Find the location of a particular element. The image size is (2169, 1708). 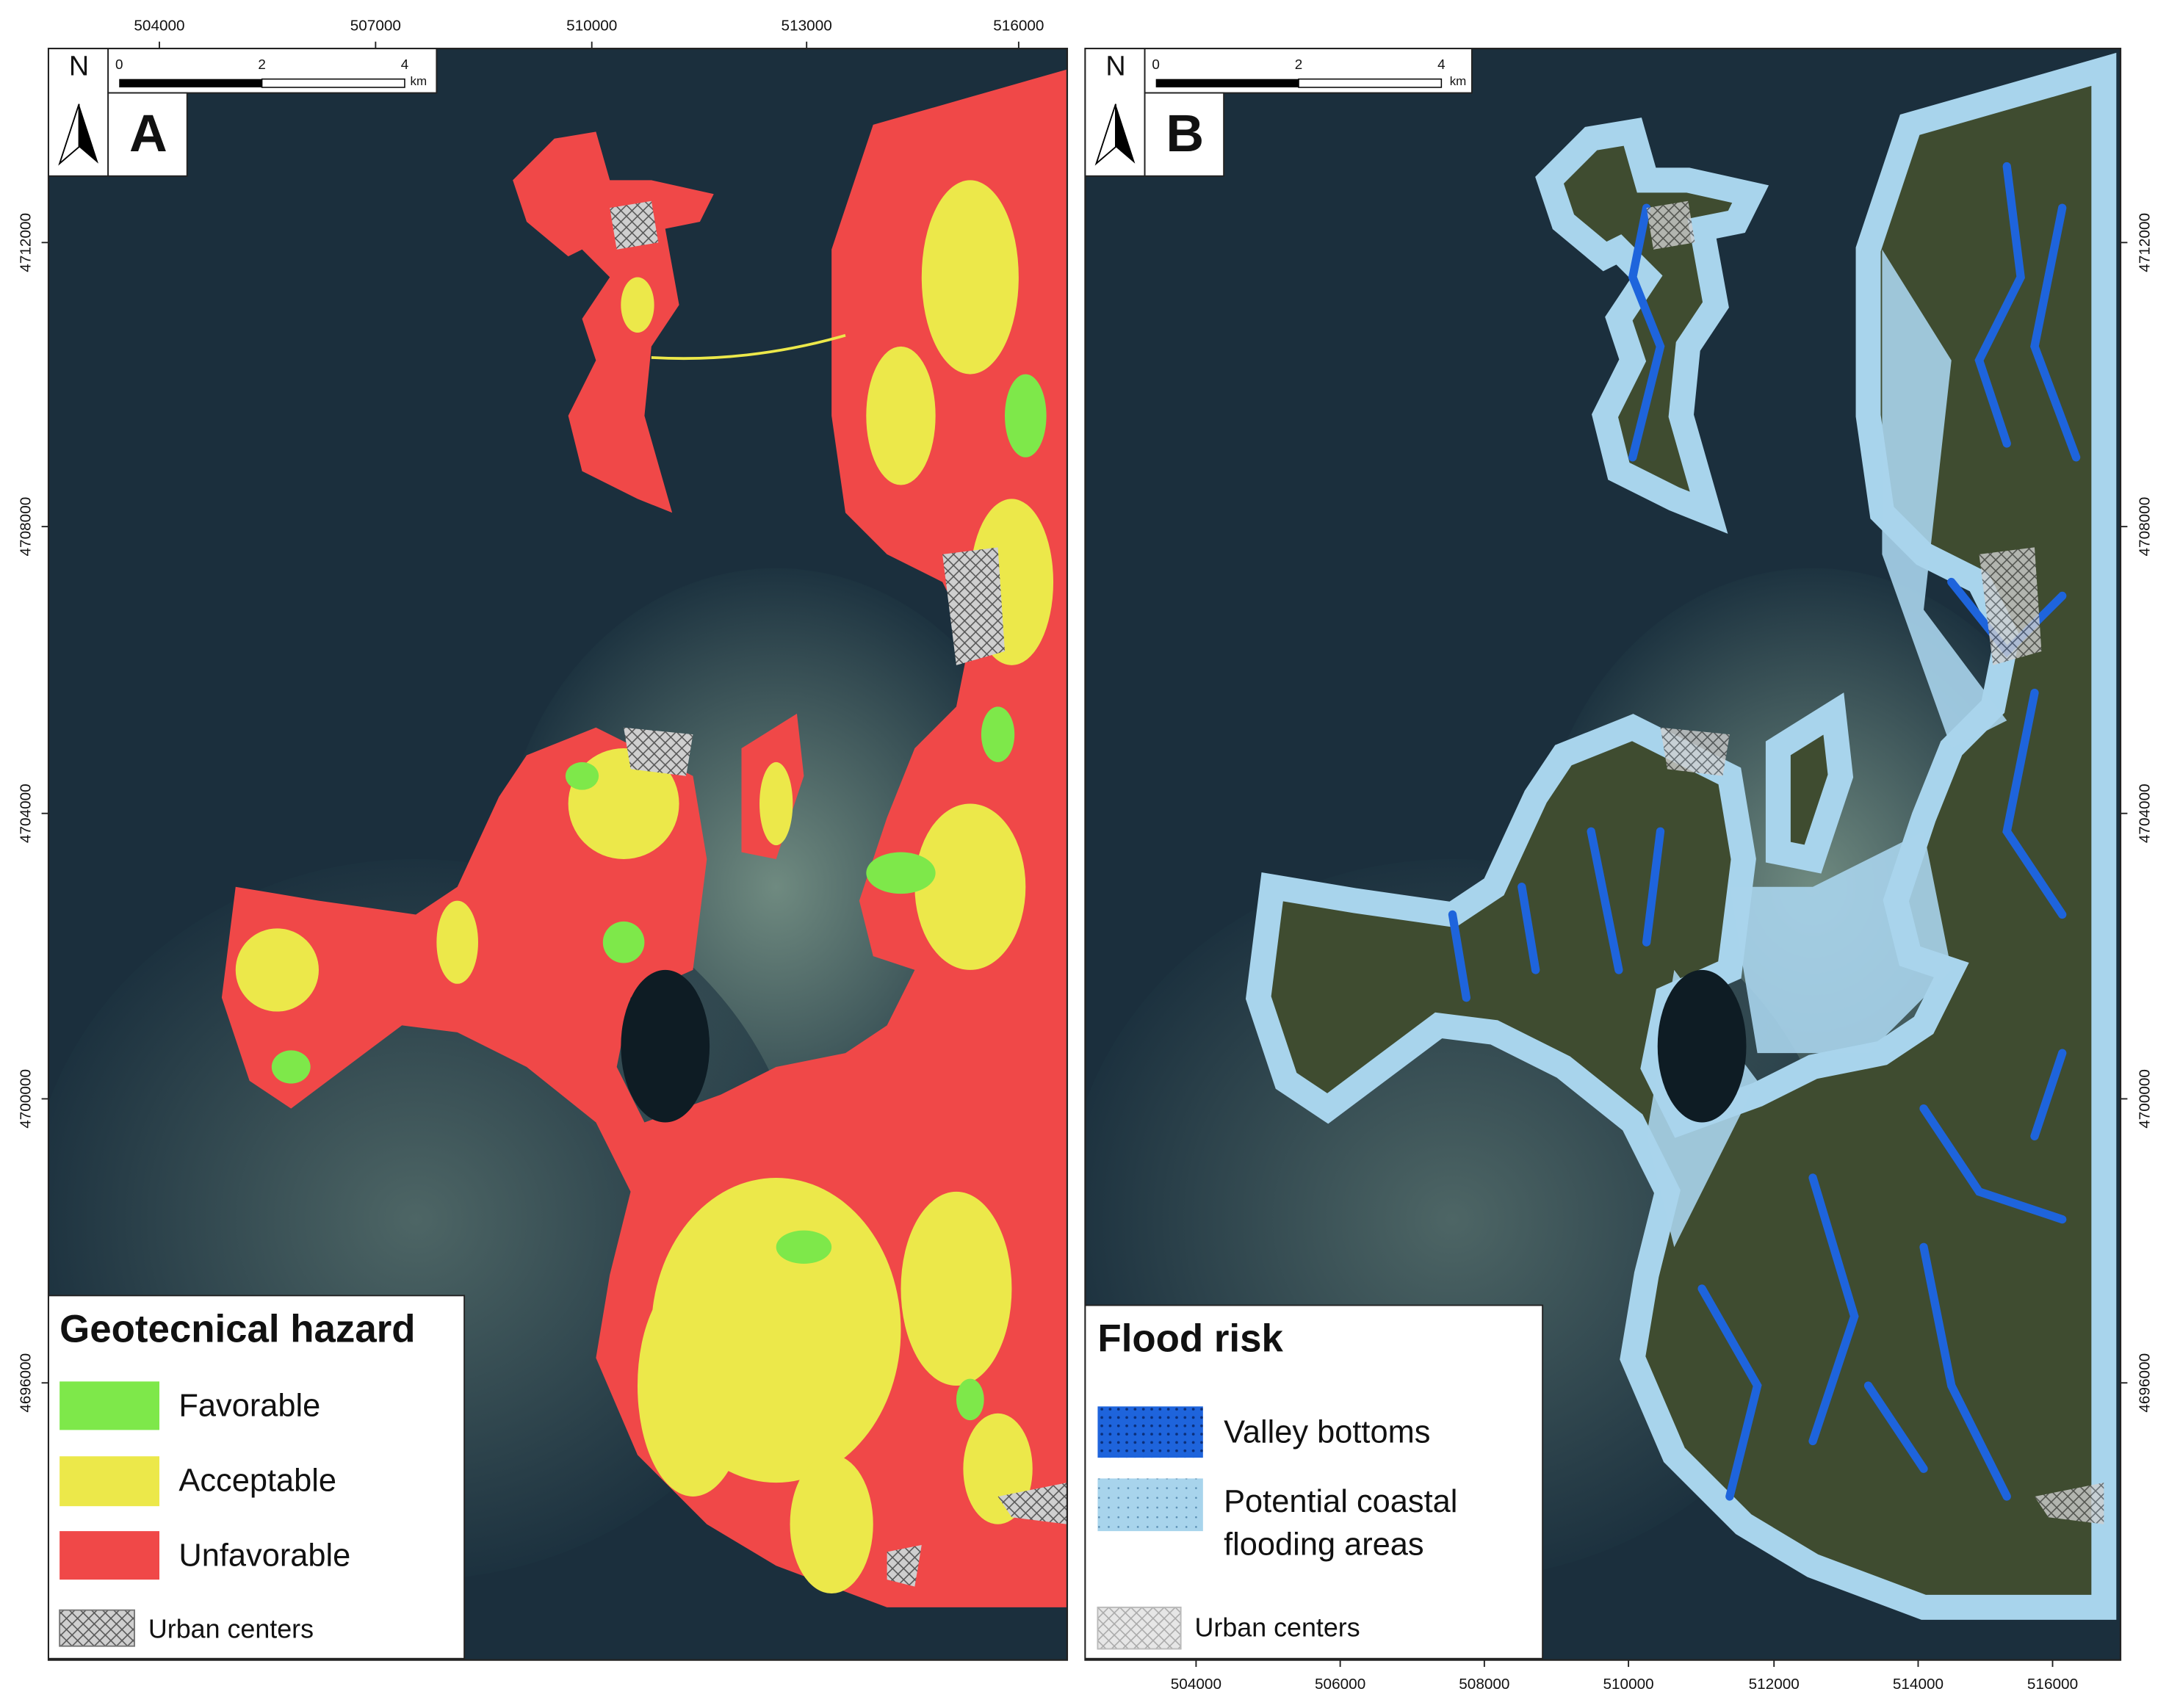

x-tick-label: 514000 is located at coordinates (1918, 1684).